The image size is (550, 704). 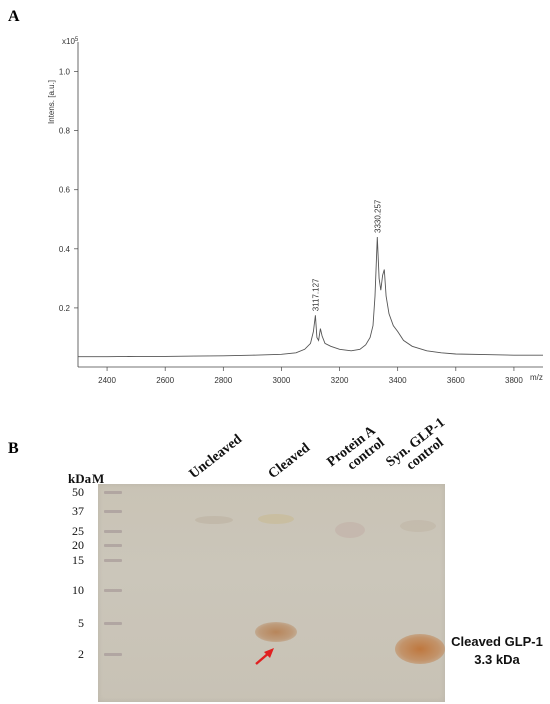 What do you see at coordinates (77, 40) in the screenshot?
I see `y-multiplier-exponent: 5` at bounding box center [77, 40].